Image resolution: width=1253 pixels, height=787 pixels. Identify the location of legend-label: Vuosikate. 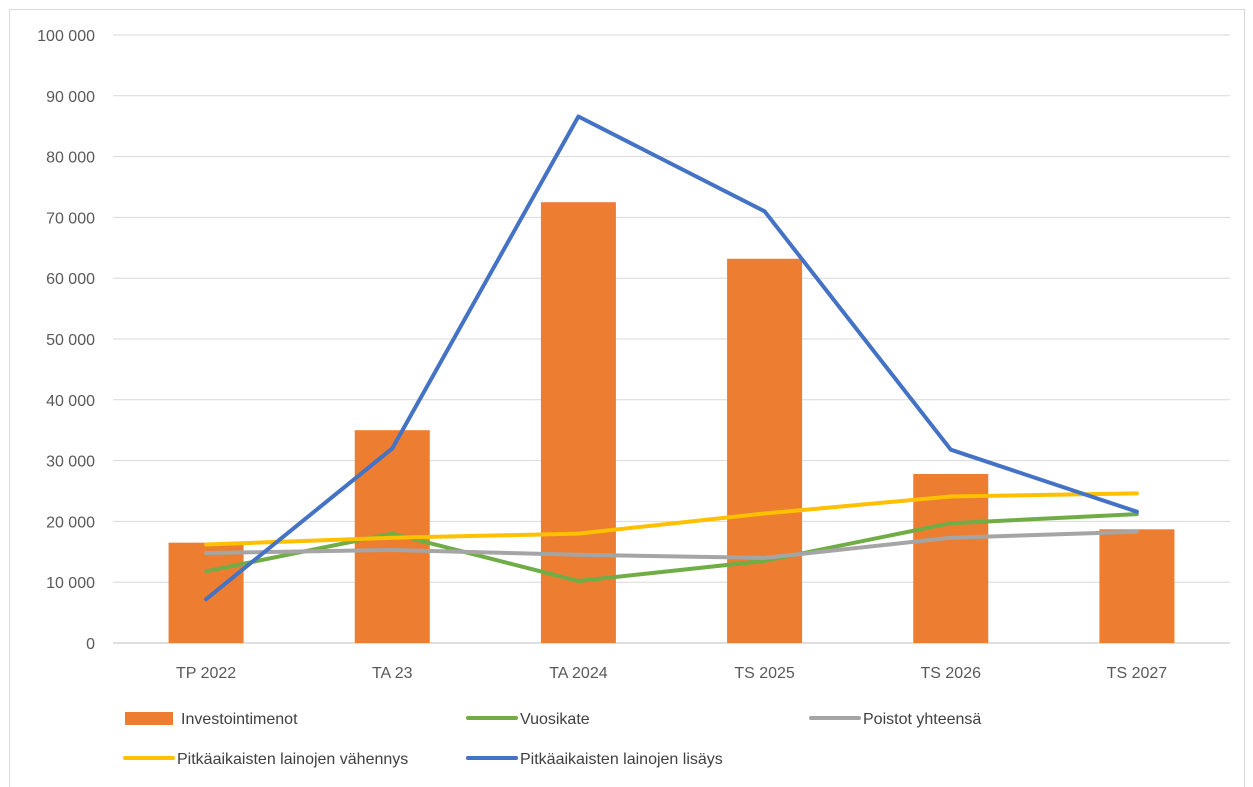
(555, 719).